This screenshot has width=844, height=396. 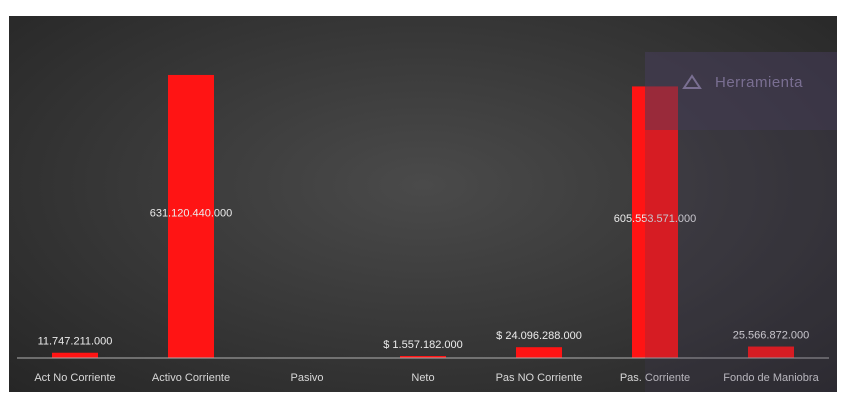 I want to click on x-tick-label: Act No Corriente, so click(x=74, y=378).